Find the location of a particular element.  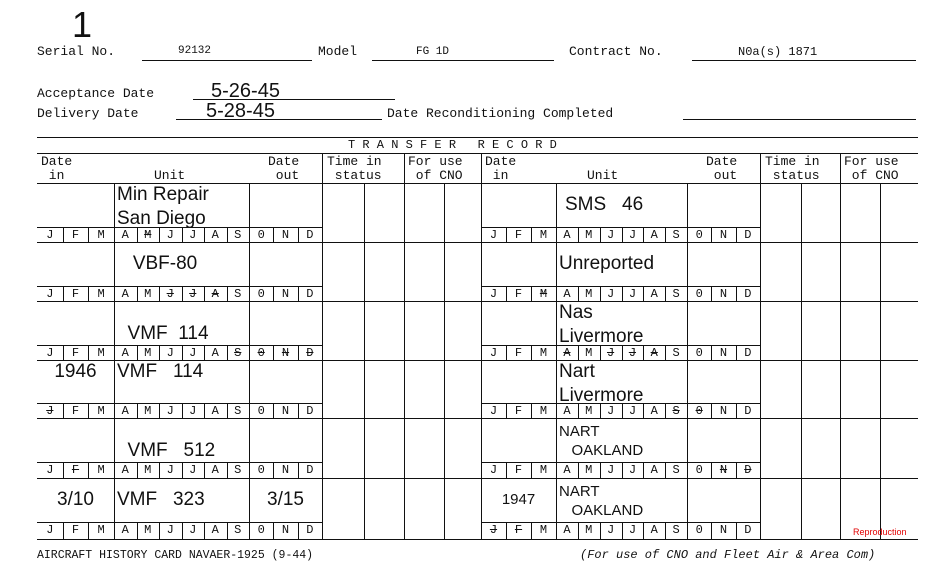

month-cell-4: M is located at coordinates (589, 470).